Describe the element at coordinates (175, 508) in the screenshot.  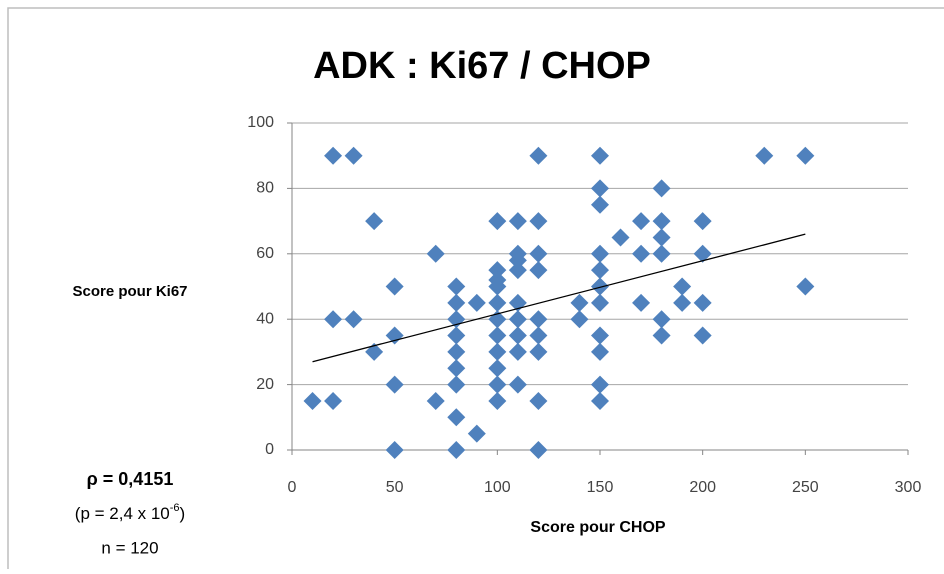
I see `p-exponent: -6` at that location.